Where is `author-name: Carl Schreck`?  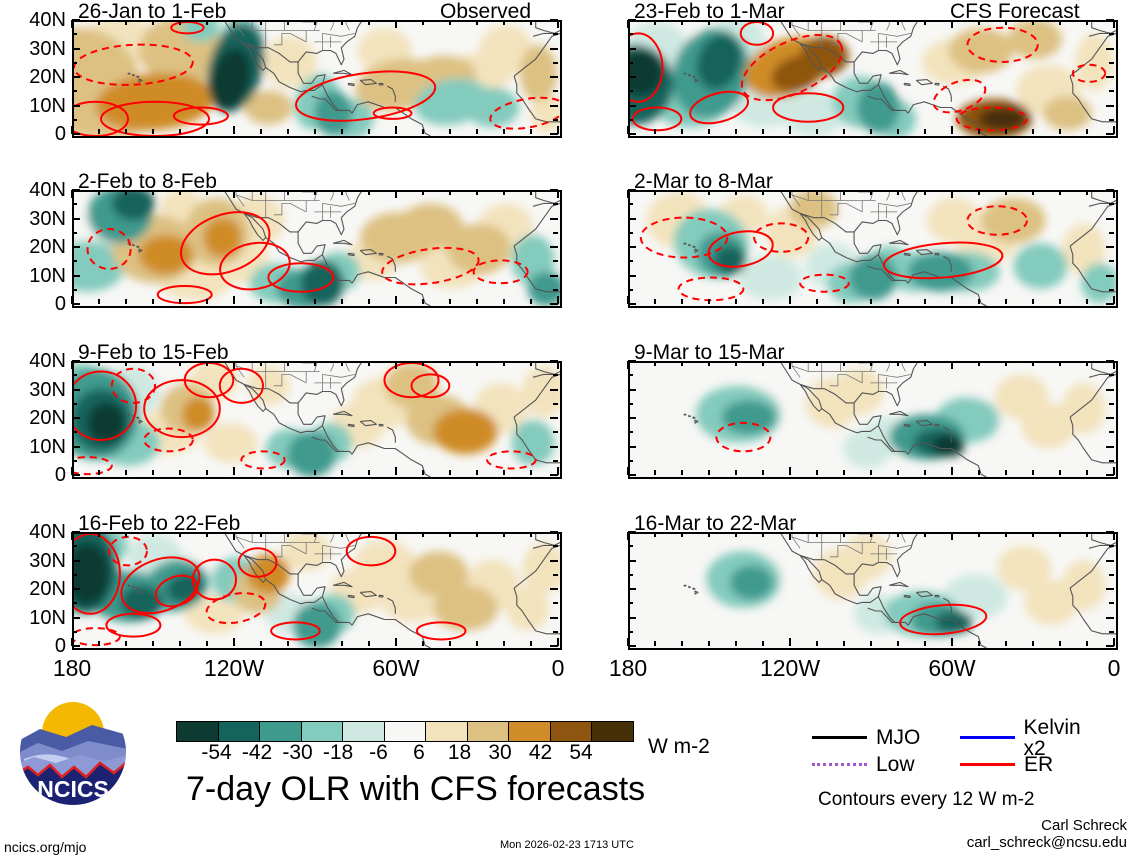
author-name: Carl Schreck is located at coordinates (1084, 825).